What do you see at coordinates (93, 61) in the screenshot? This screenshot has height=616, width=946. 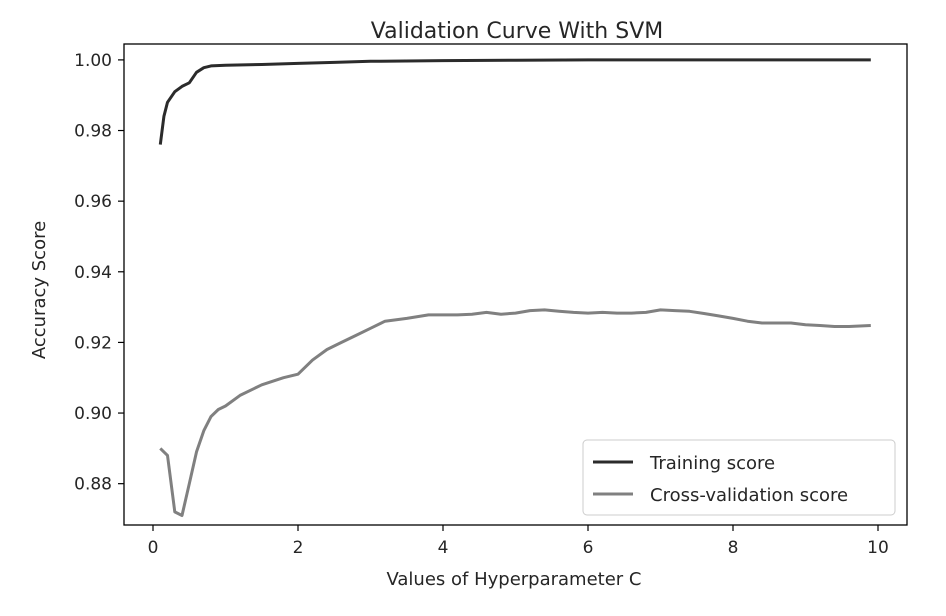 I see `y-tick-label: 1.00` at bounding box center [93, 61].